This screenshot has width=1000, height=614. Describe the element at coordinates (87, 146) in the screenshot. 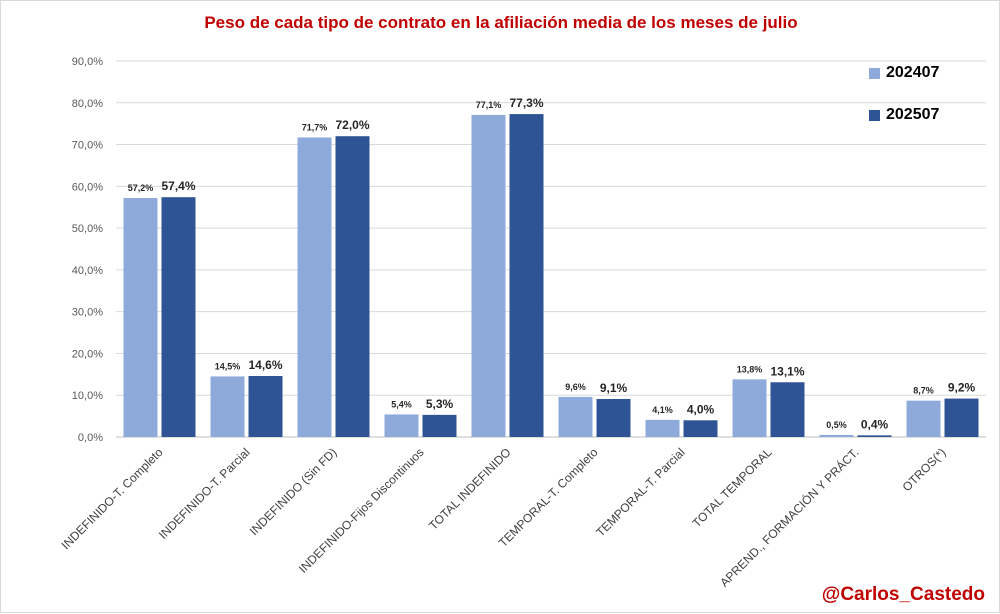

I see `y-tick-label: 70,0%` at that location.